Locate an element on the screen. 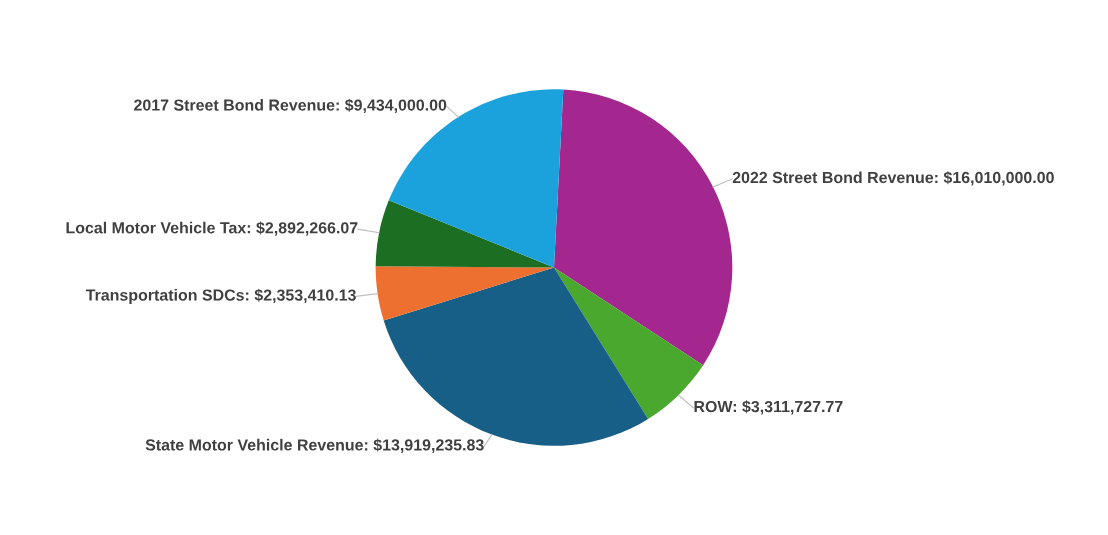 The image size is (1108, 535). slice-label: ROW: $3,311,727.77 is located at coordinates (768, 407).